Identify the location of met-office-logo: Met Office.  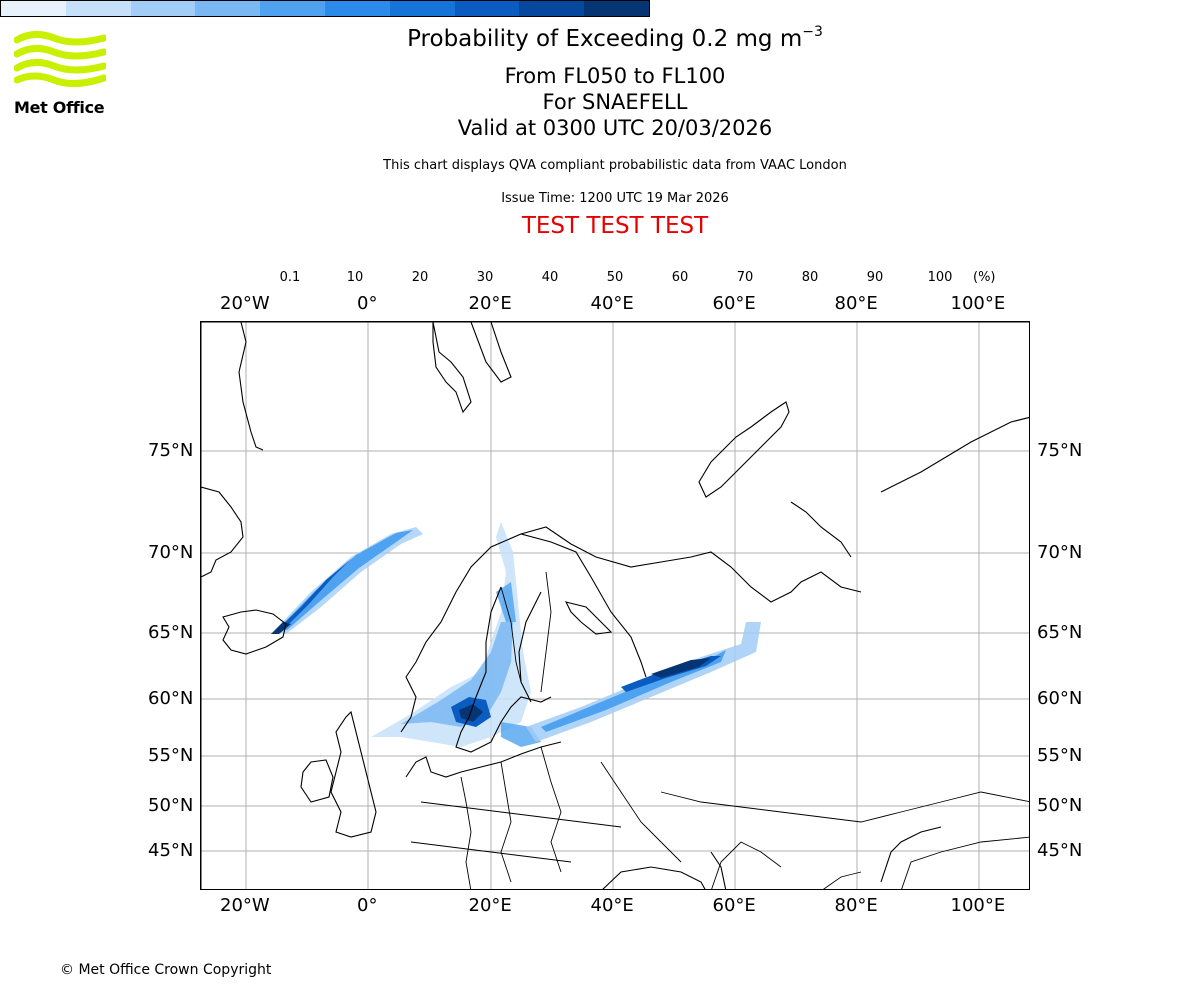
(60, 73).